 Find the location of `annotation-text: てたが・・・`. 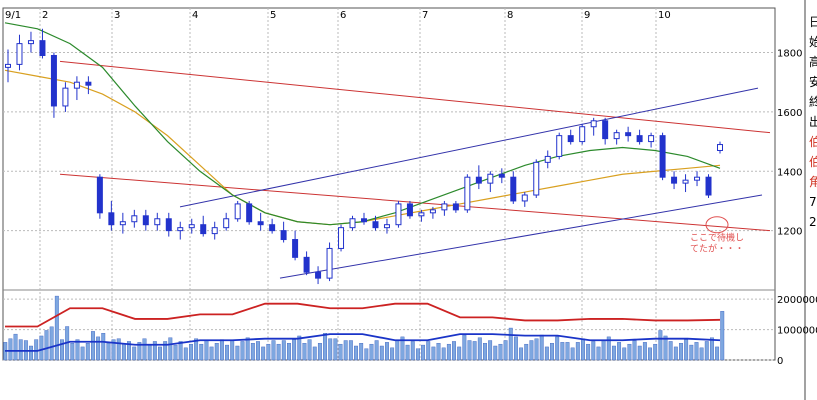

annotation-text: てたが・・・ is located at coordinates (717, 249).